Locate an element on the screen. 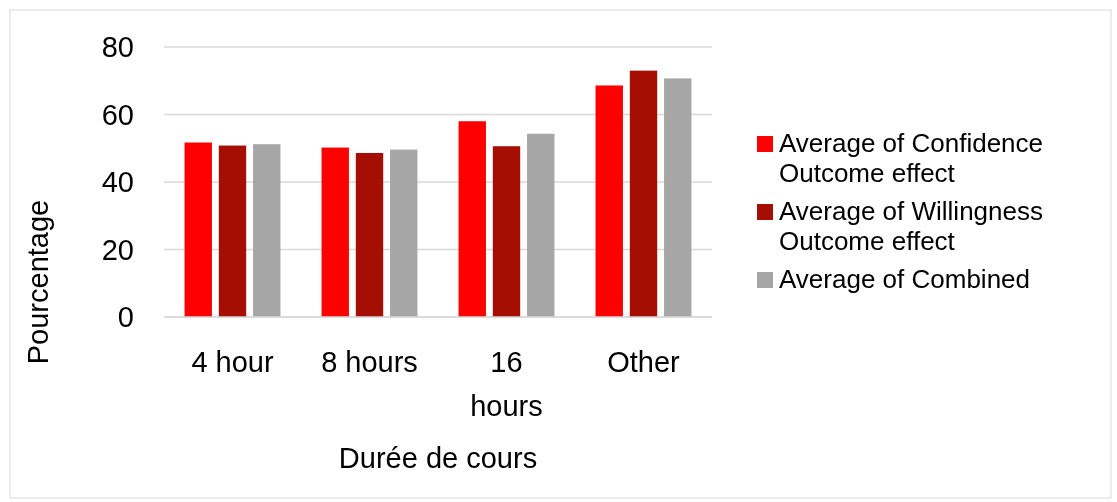  y-tick-label: 20 is located at coordinates (117, 249).